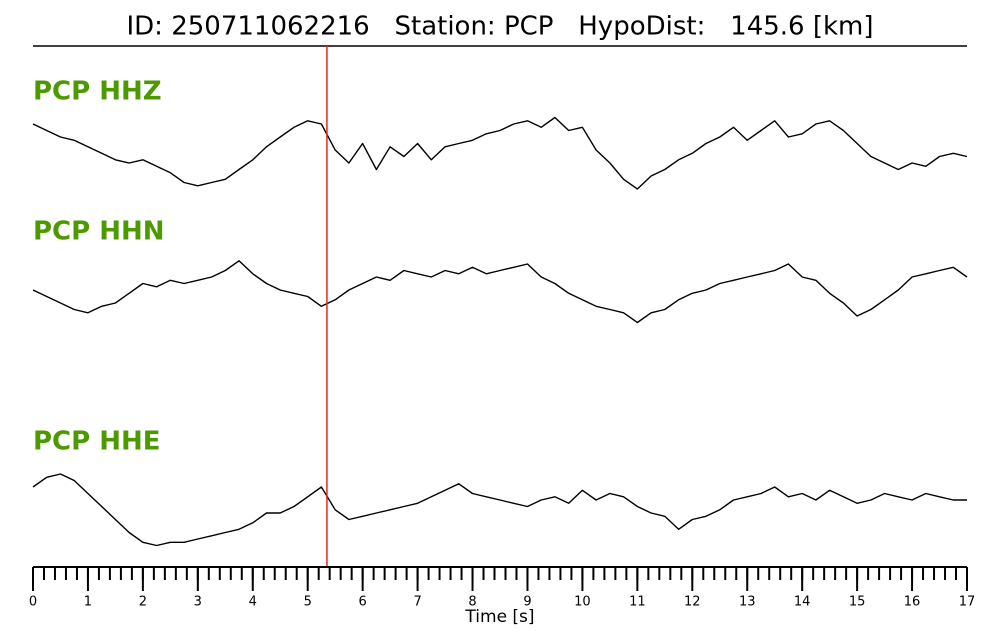  I want to click on trace-label: PCP HHN, so click(99, 232).